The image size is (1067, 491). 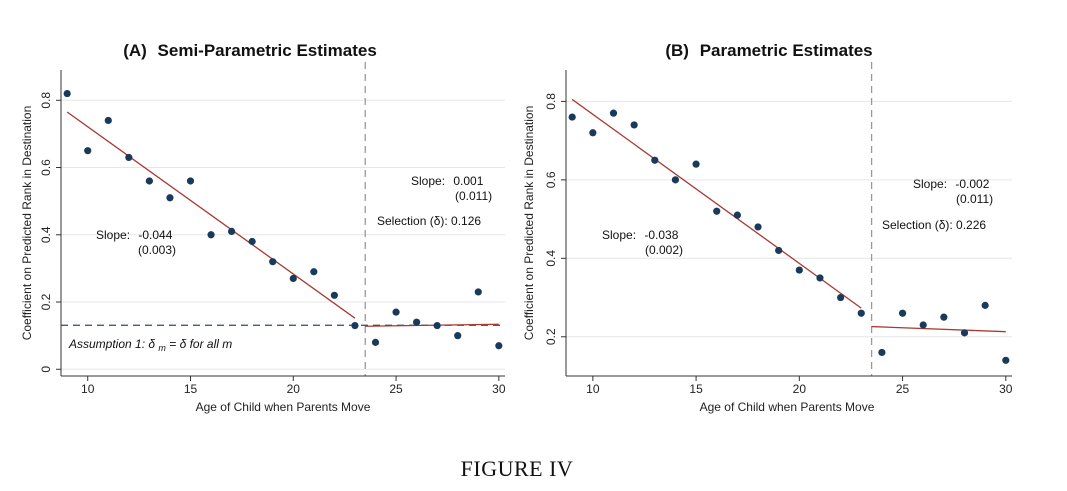 I want to click on panel-b-xticks: 10 15 20 25 30, so click(x=799, y=386).